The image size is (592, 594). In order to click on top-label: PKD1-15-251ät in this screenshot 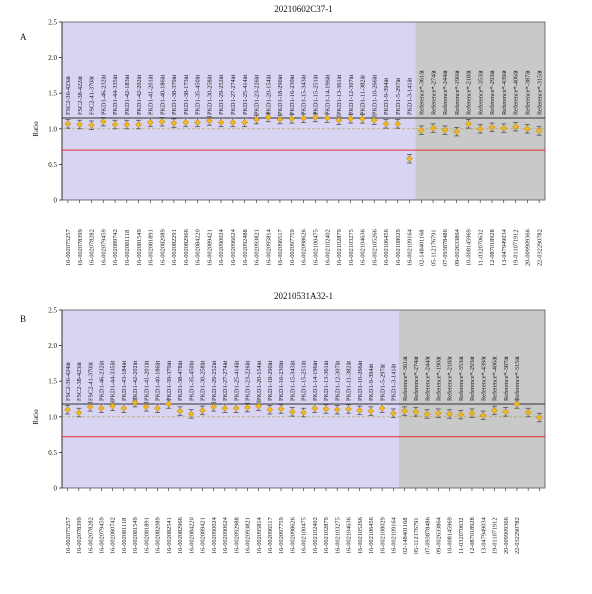, I will do `click(315, 95)`.